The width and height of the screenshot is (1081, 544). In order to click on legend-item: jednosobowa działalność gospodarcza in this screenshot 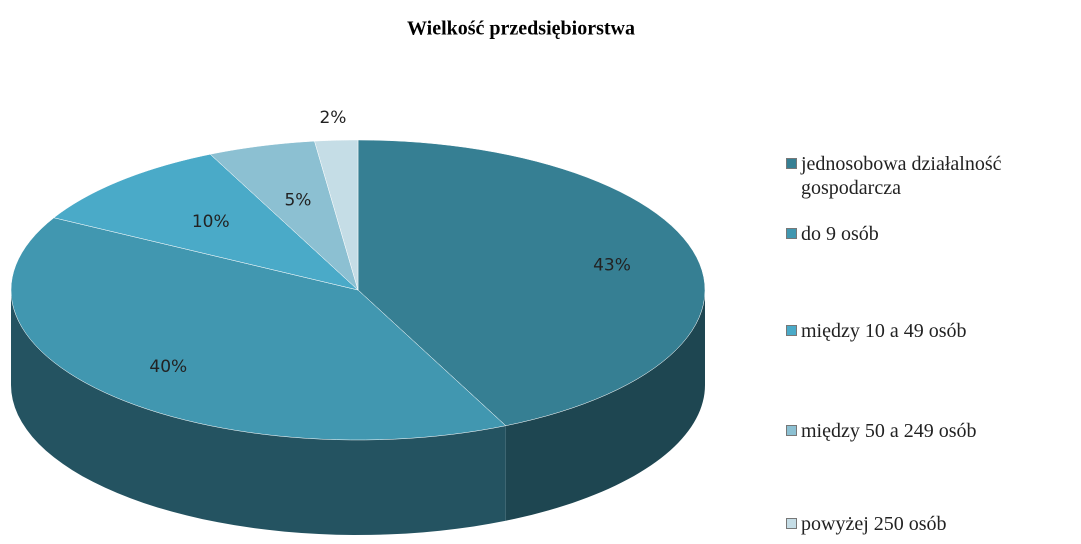, I will do `click(932, 176)`.